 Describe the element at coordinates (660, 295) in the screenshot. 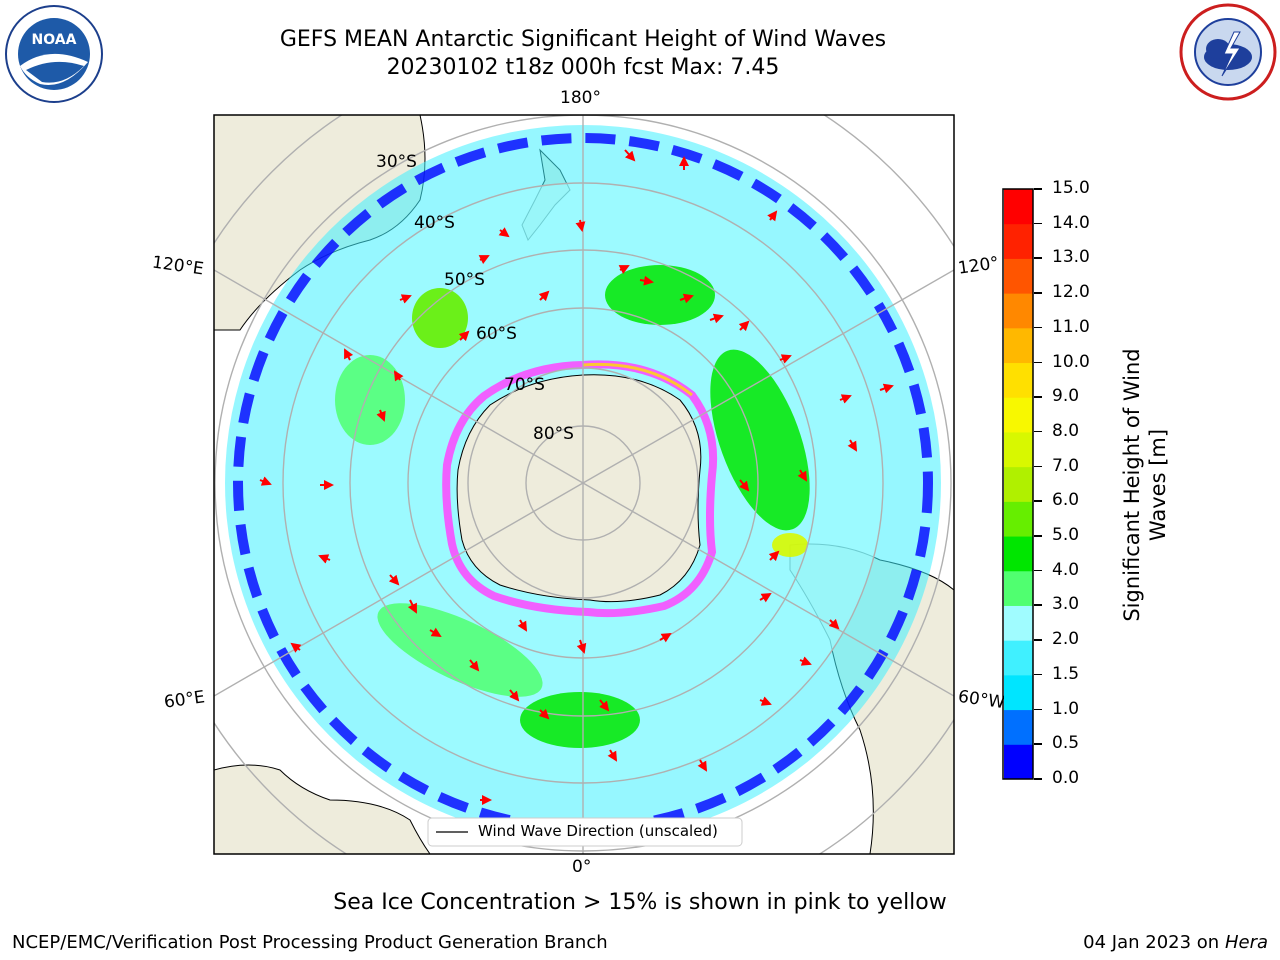

I see `wave-band-pacific` at that location.